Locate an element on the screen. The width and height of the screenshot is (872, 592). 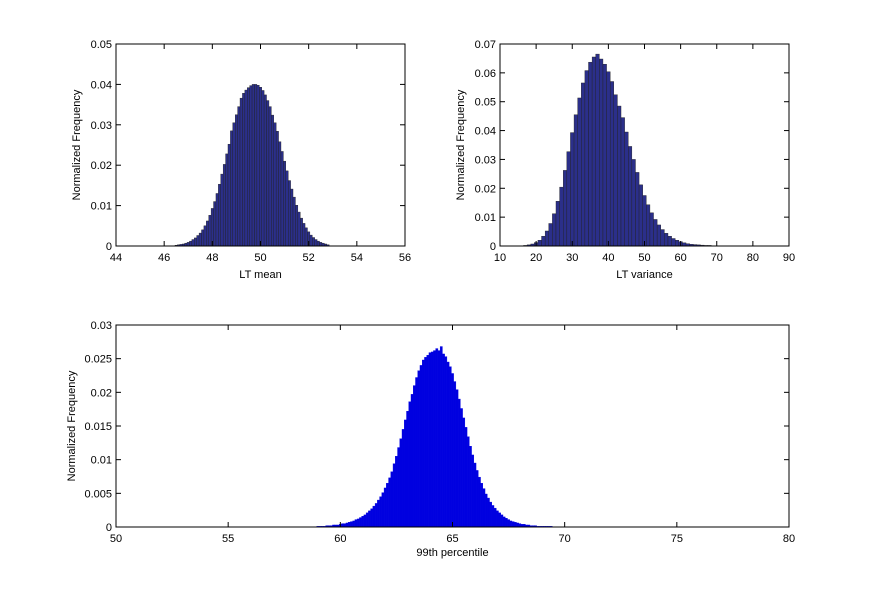
ticks-lt-mean: 44 46 48 50 52 54 56 0 0.01 0.02 0.03 0.04 0.05 is located at coordinates (251, 151).